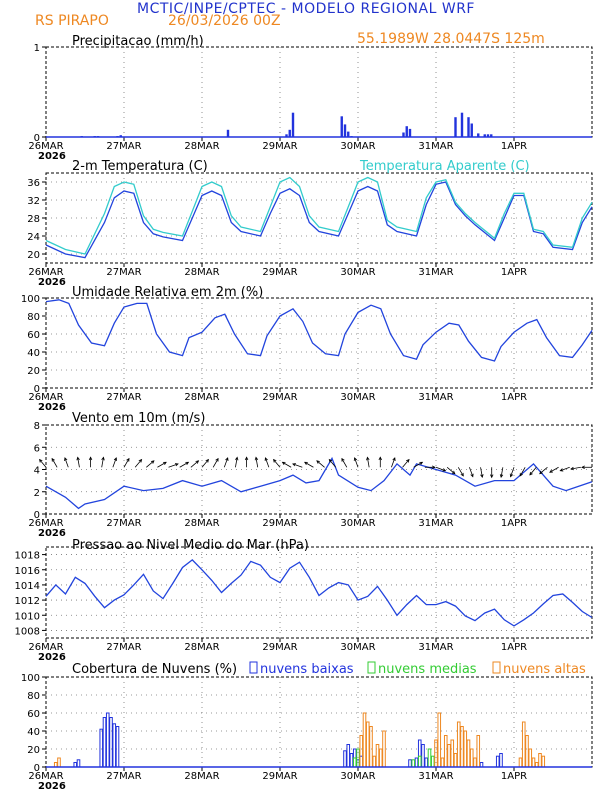  I want to click on panel-title: Precipitacao (mm/h), so click(138, 41).